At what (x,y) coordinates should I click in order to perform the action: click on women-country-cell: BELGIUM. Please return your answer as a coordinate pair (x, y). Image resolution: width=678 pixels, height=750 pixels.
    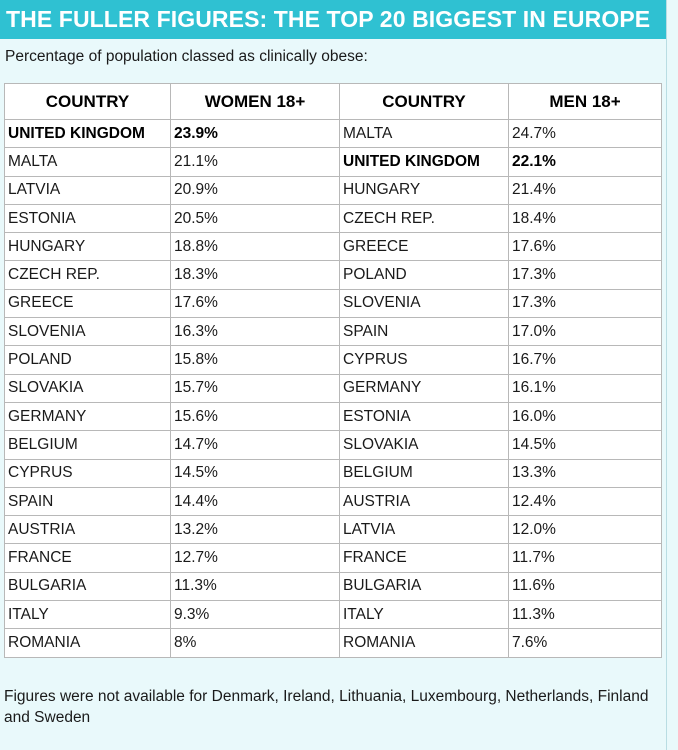
    Looking at the image, I should click on (87, 445).